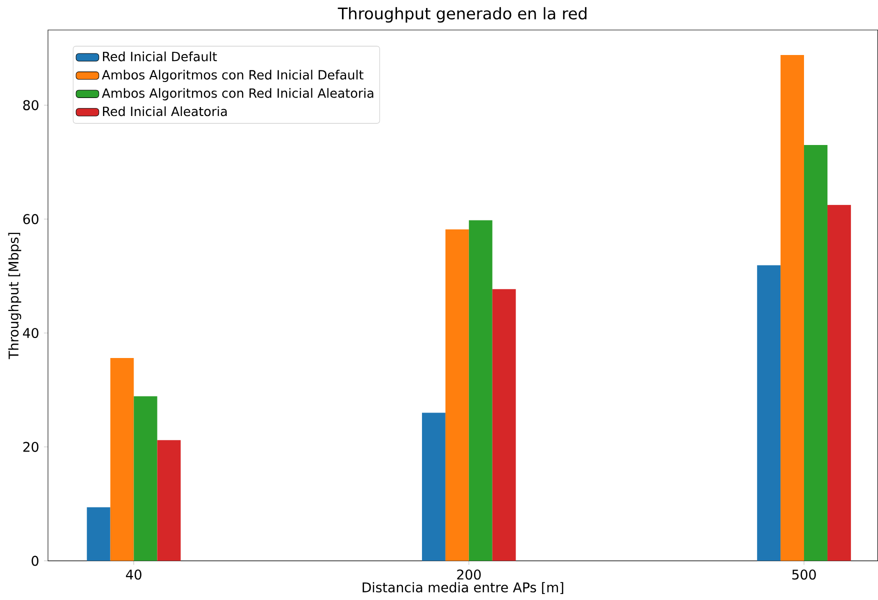 The width and height of the screenshot is (878, 600). Describe the element at coordinates (165, 111) in the screenshot. I see `legend-label: Red Inicial Aleatoria` at that location.